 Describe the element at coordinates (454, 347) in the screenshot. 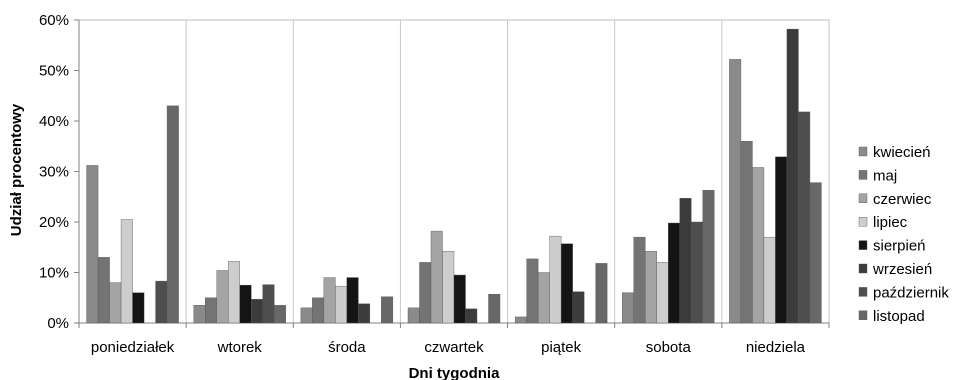

I see `x-tick-label: czwartek` at that location.